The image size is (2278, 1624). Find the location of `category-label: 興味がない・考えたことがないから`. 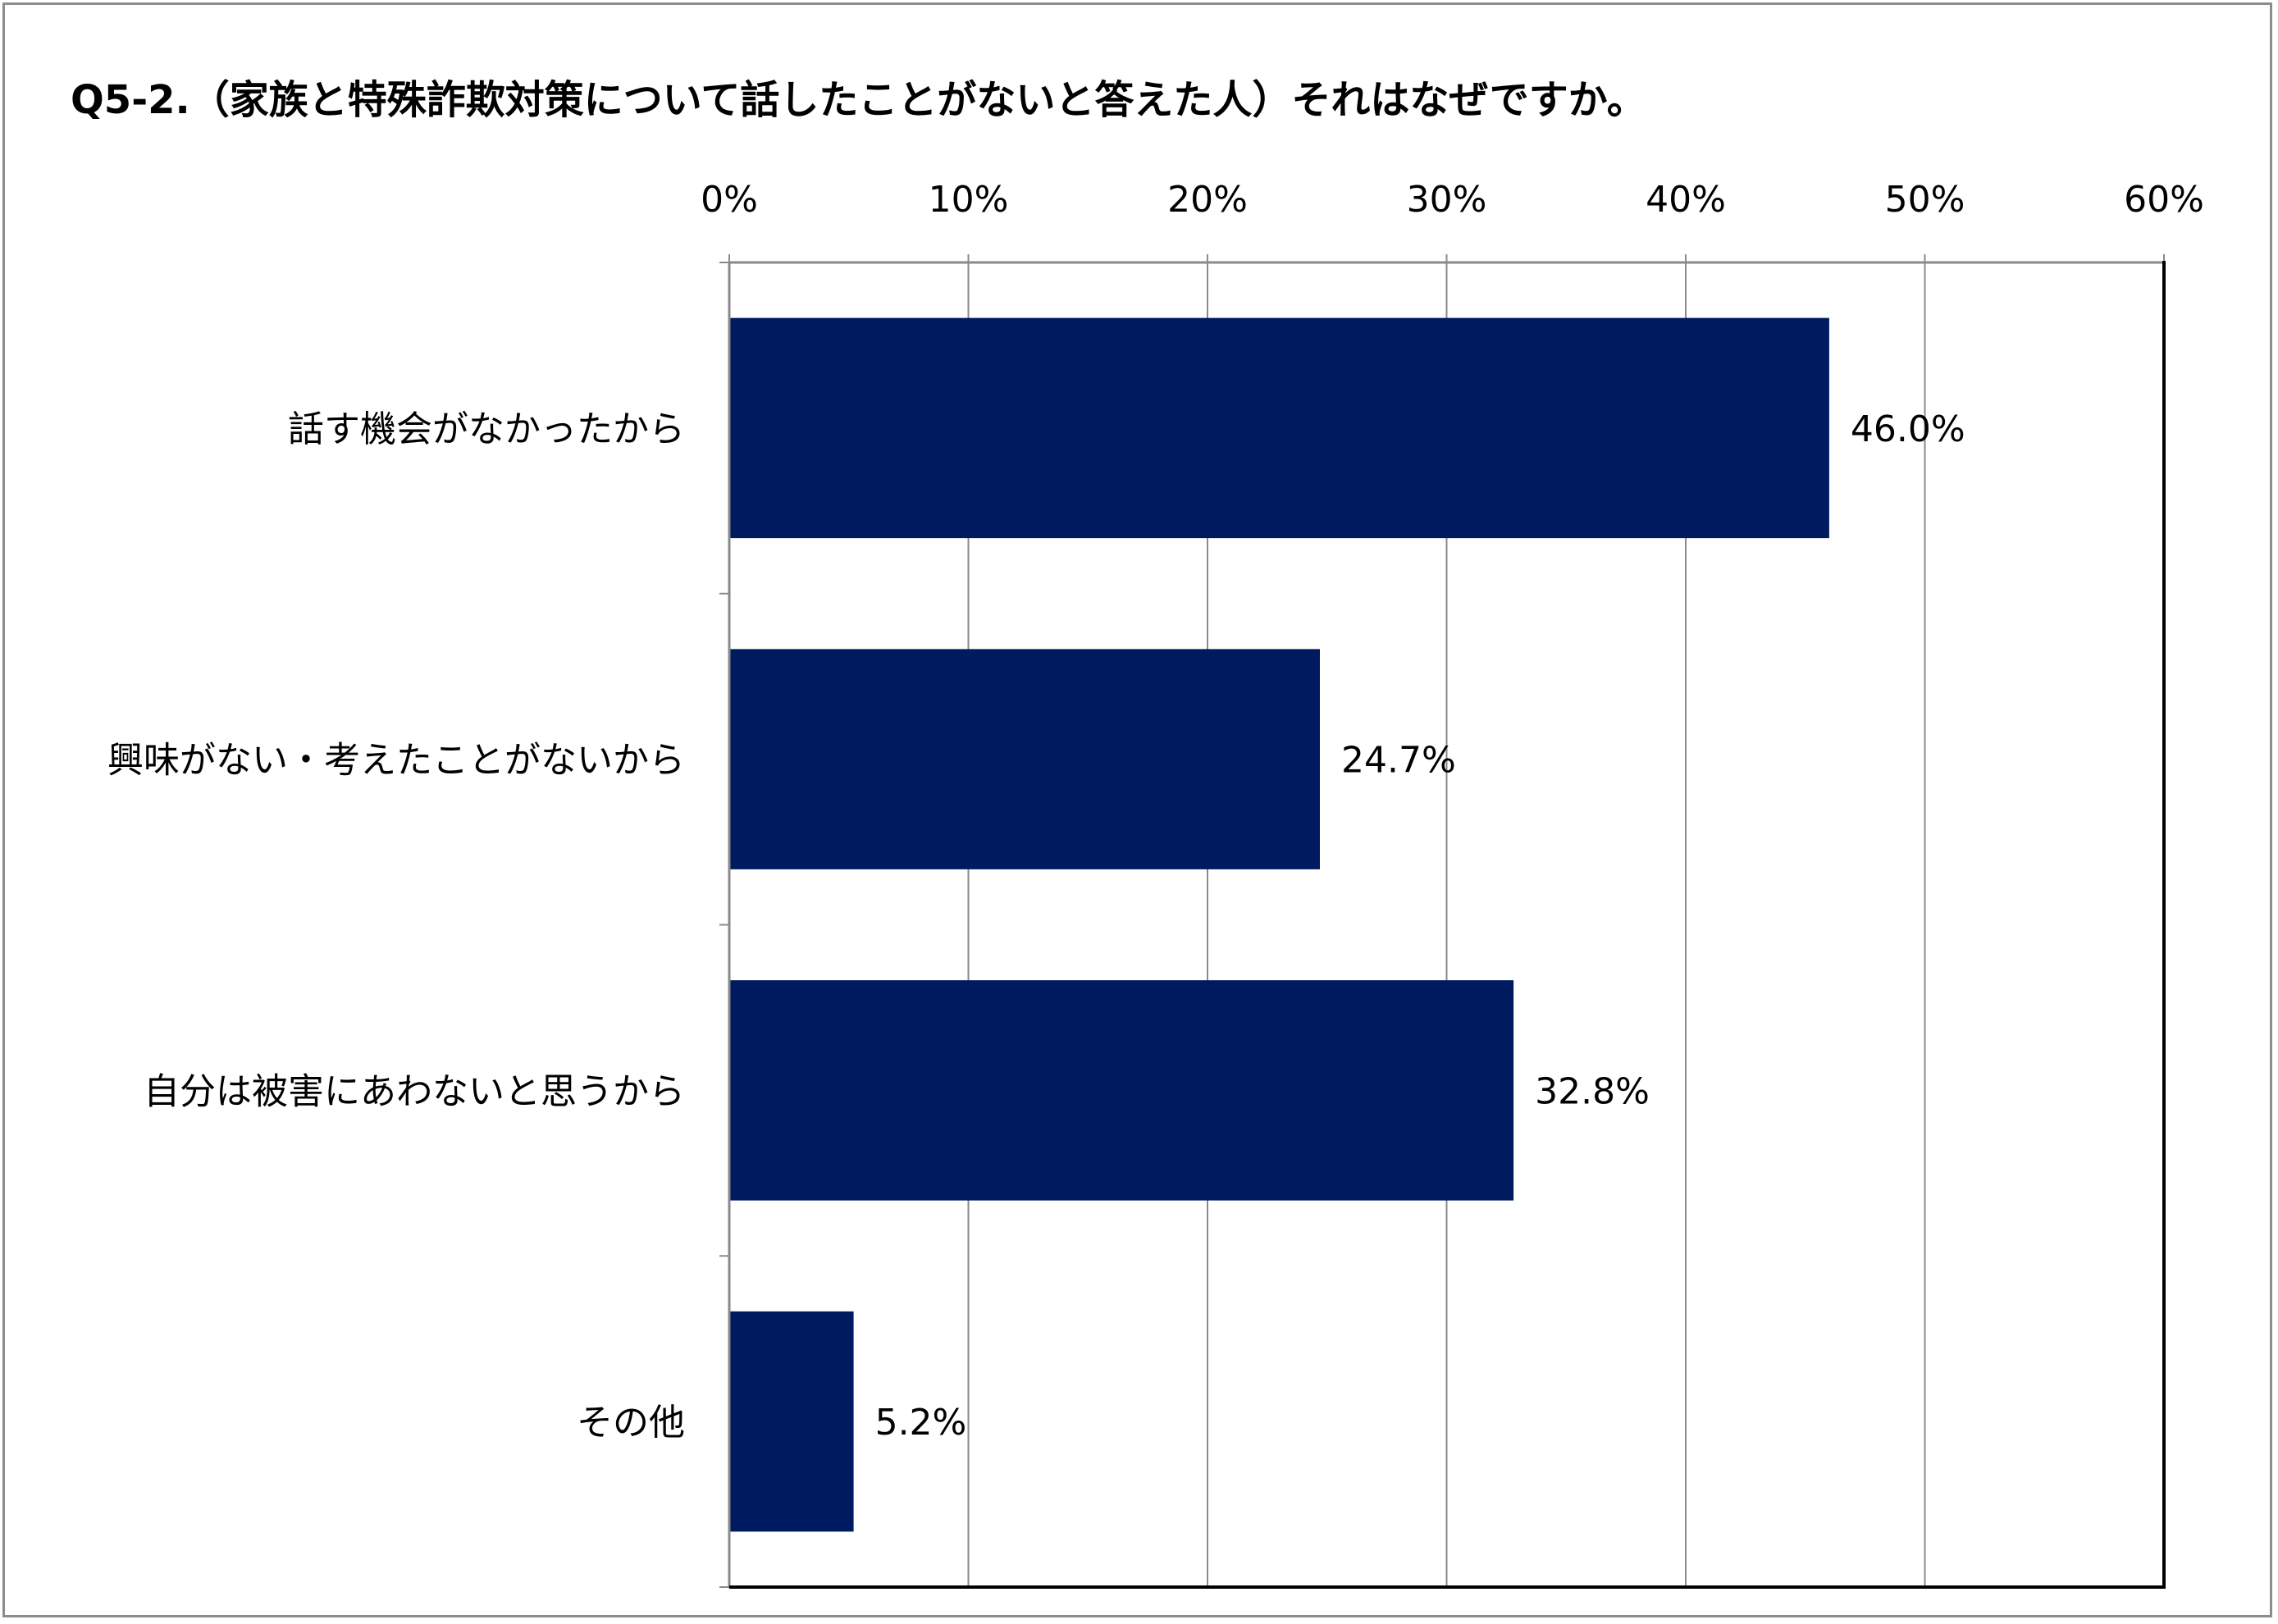

category-label: 興味がない・考えたことがないから is located at coordinates (396, 761).